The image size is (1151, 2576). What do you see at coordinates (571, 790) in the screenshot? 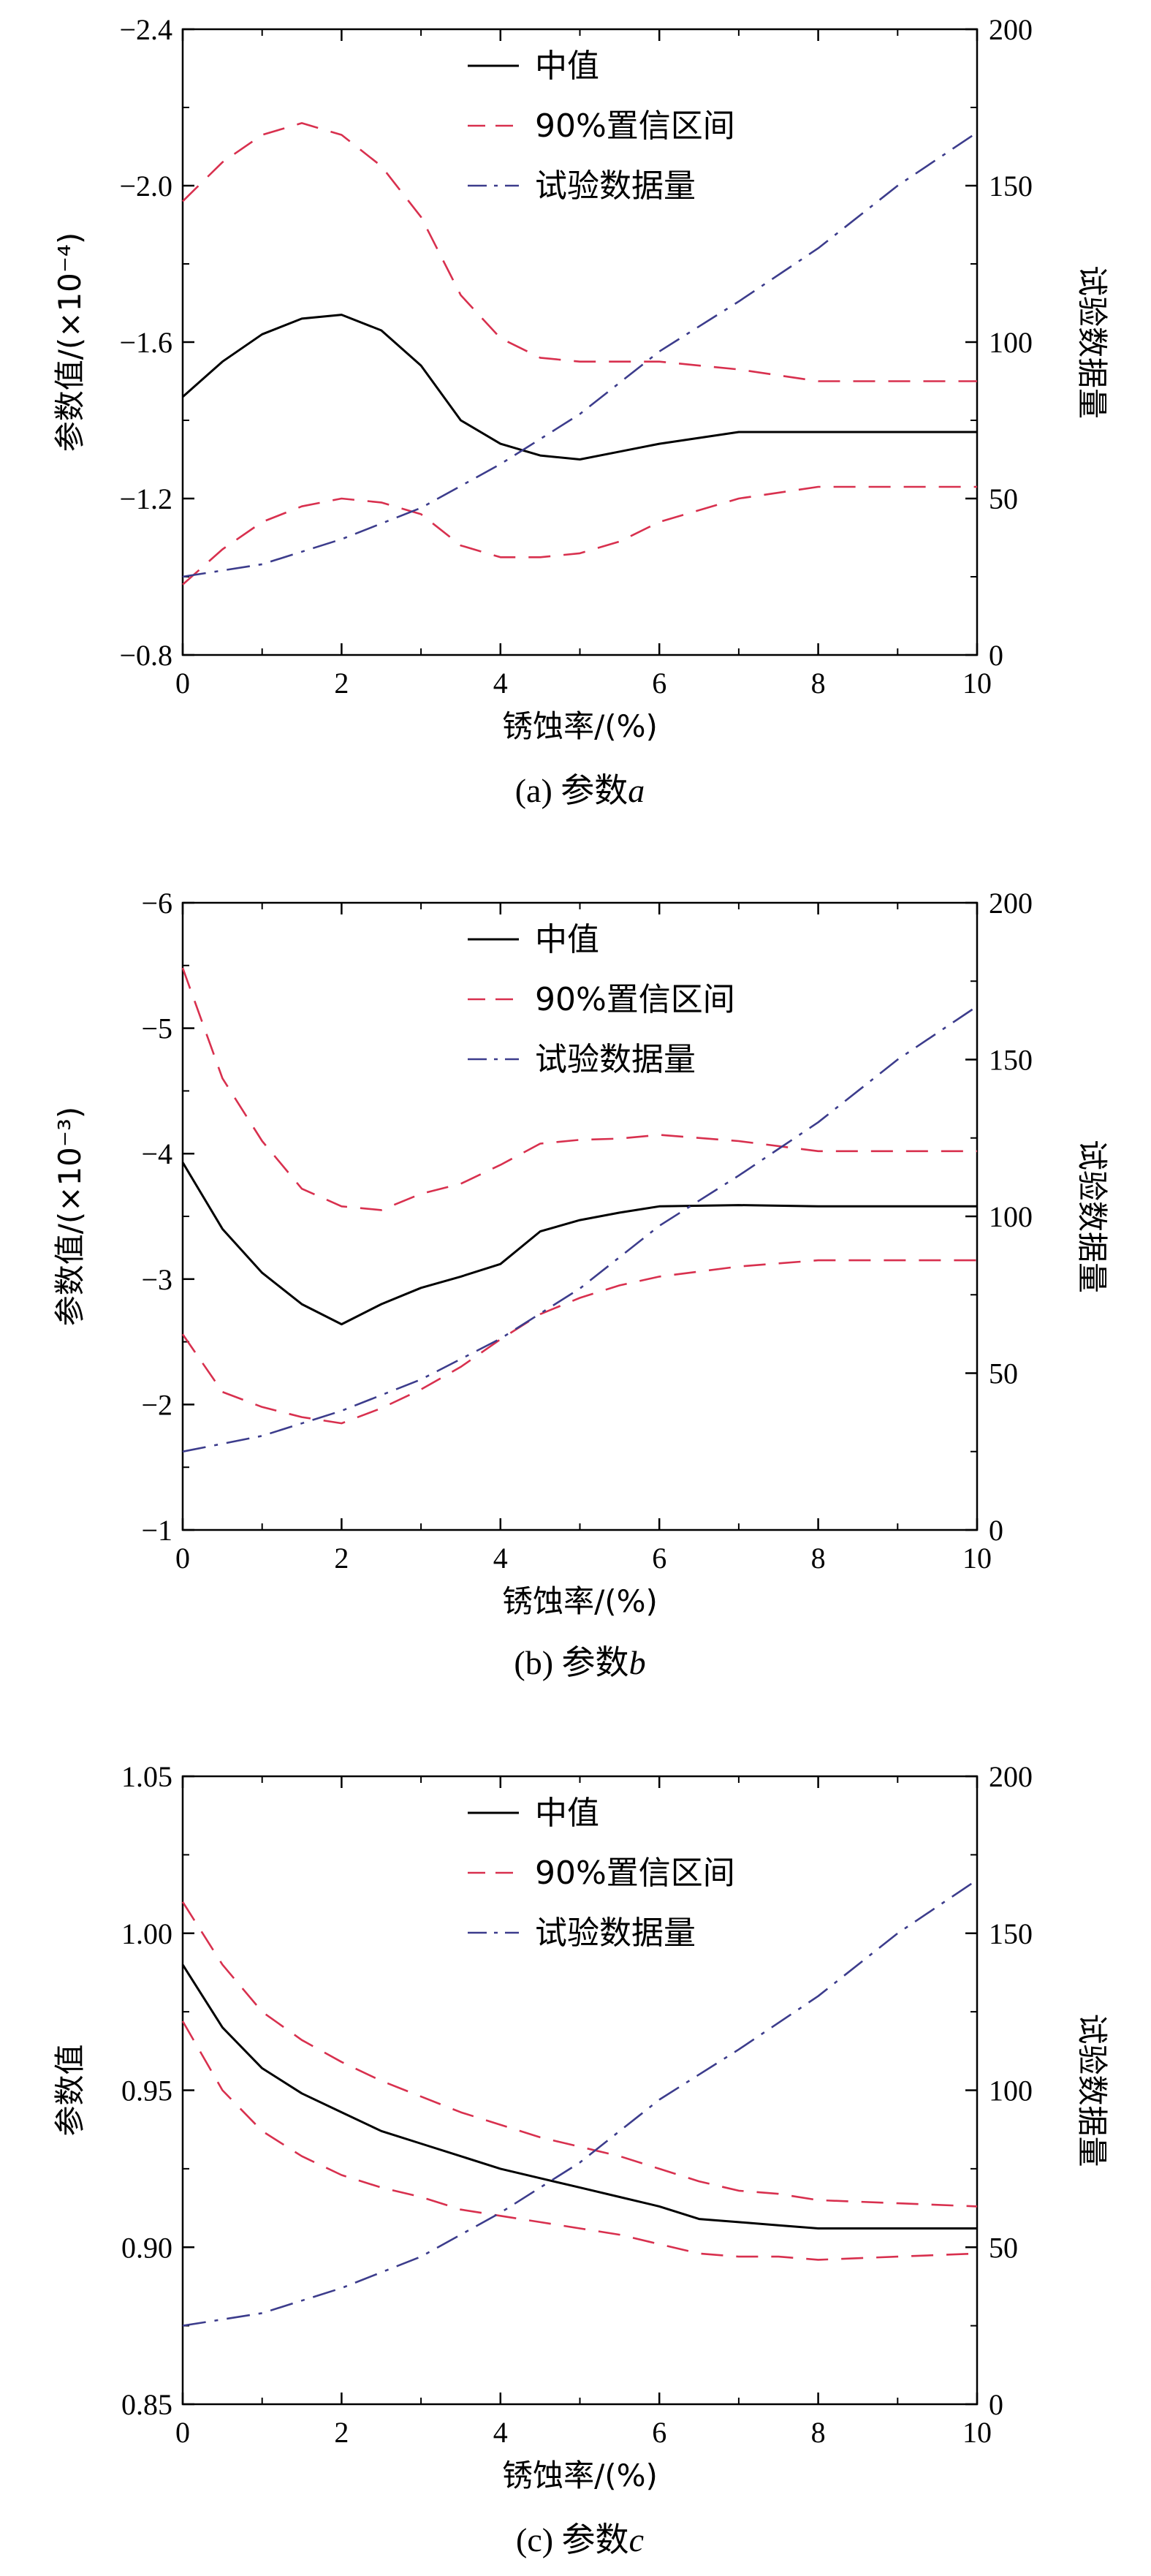
I see `caption-text: (a) 参数` at bounding box center [571, 790].